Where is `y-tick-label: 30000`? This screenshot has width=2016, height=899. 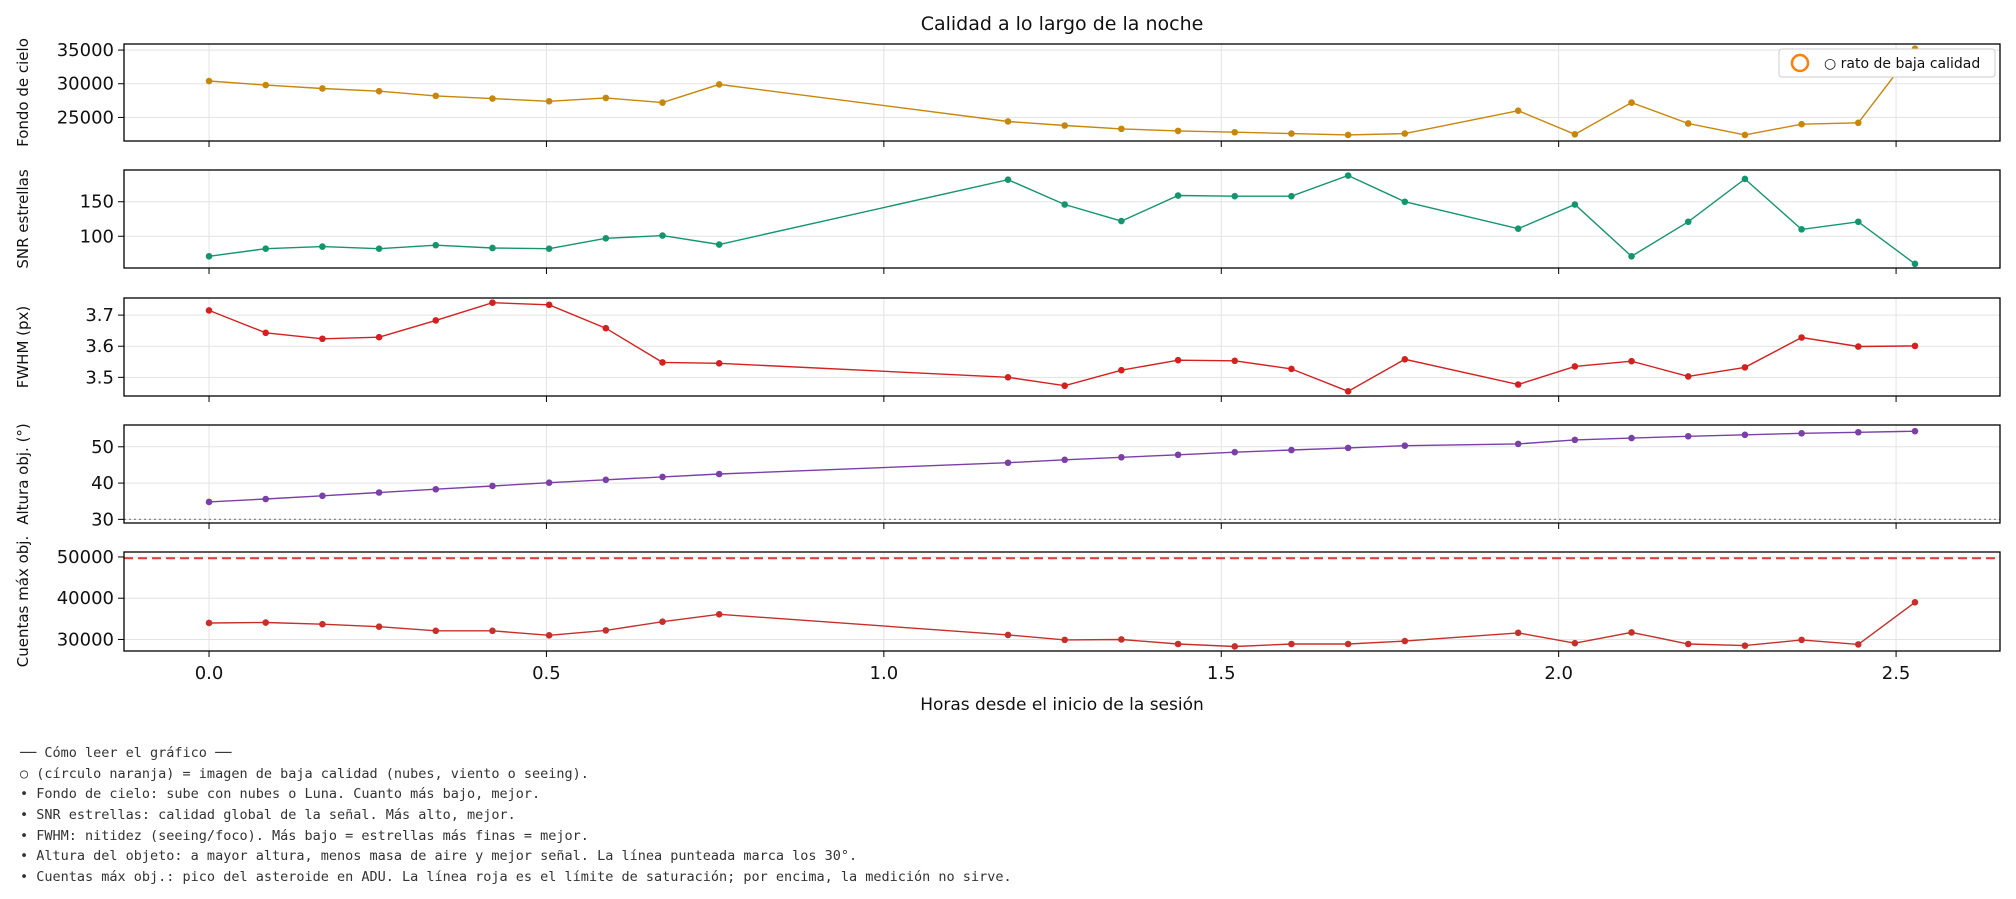 y-tick-label: 30000 is located at coordinates (85, 84).